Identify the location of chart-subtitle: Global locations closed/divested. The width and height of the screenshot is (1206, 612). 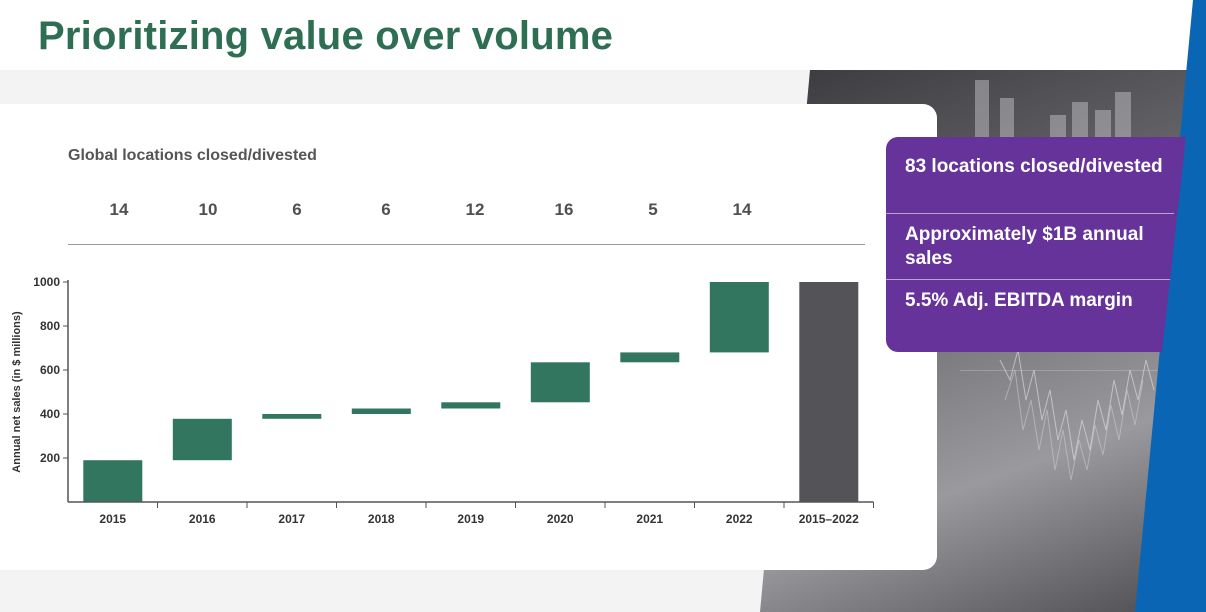
(192, 155).